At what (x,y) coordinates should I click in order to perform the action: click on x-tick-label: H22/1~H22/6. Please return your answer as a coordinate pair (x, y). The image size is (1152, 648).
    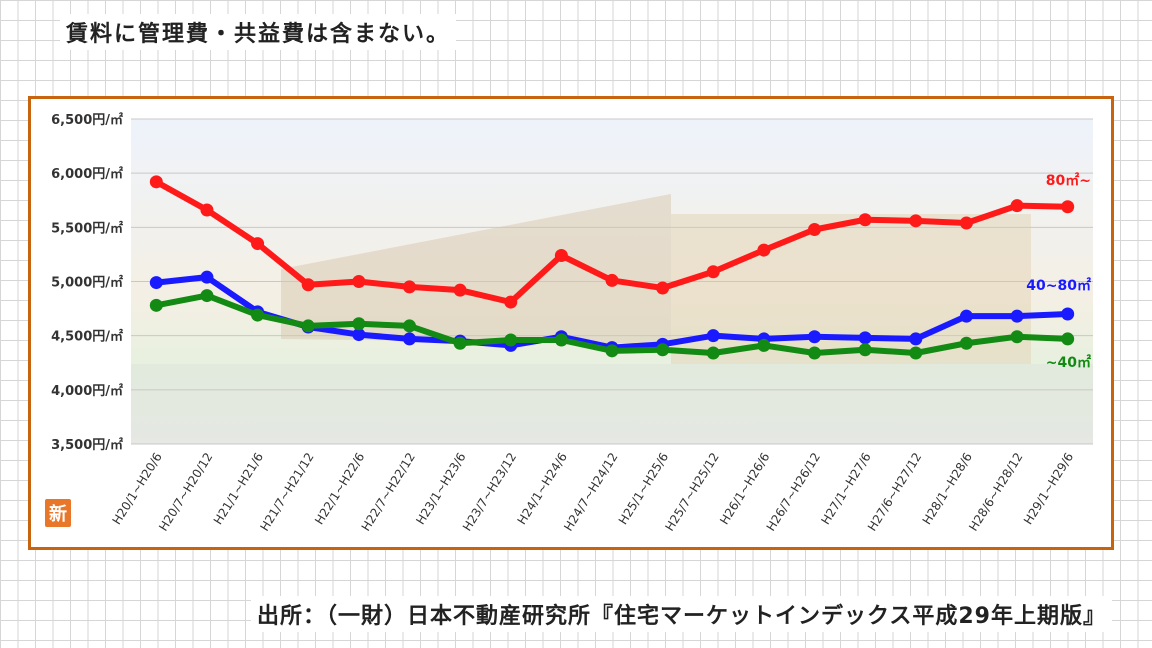
    Looking at the image, I should click on (339, 488).